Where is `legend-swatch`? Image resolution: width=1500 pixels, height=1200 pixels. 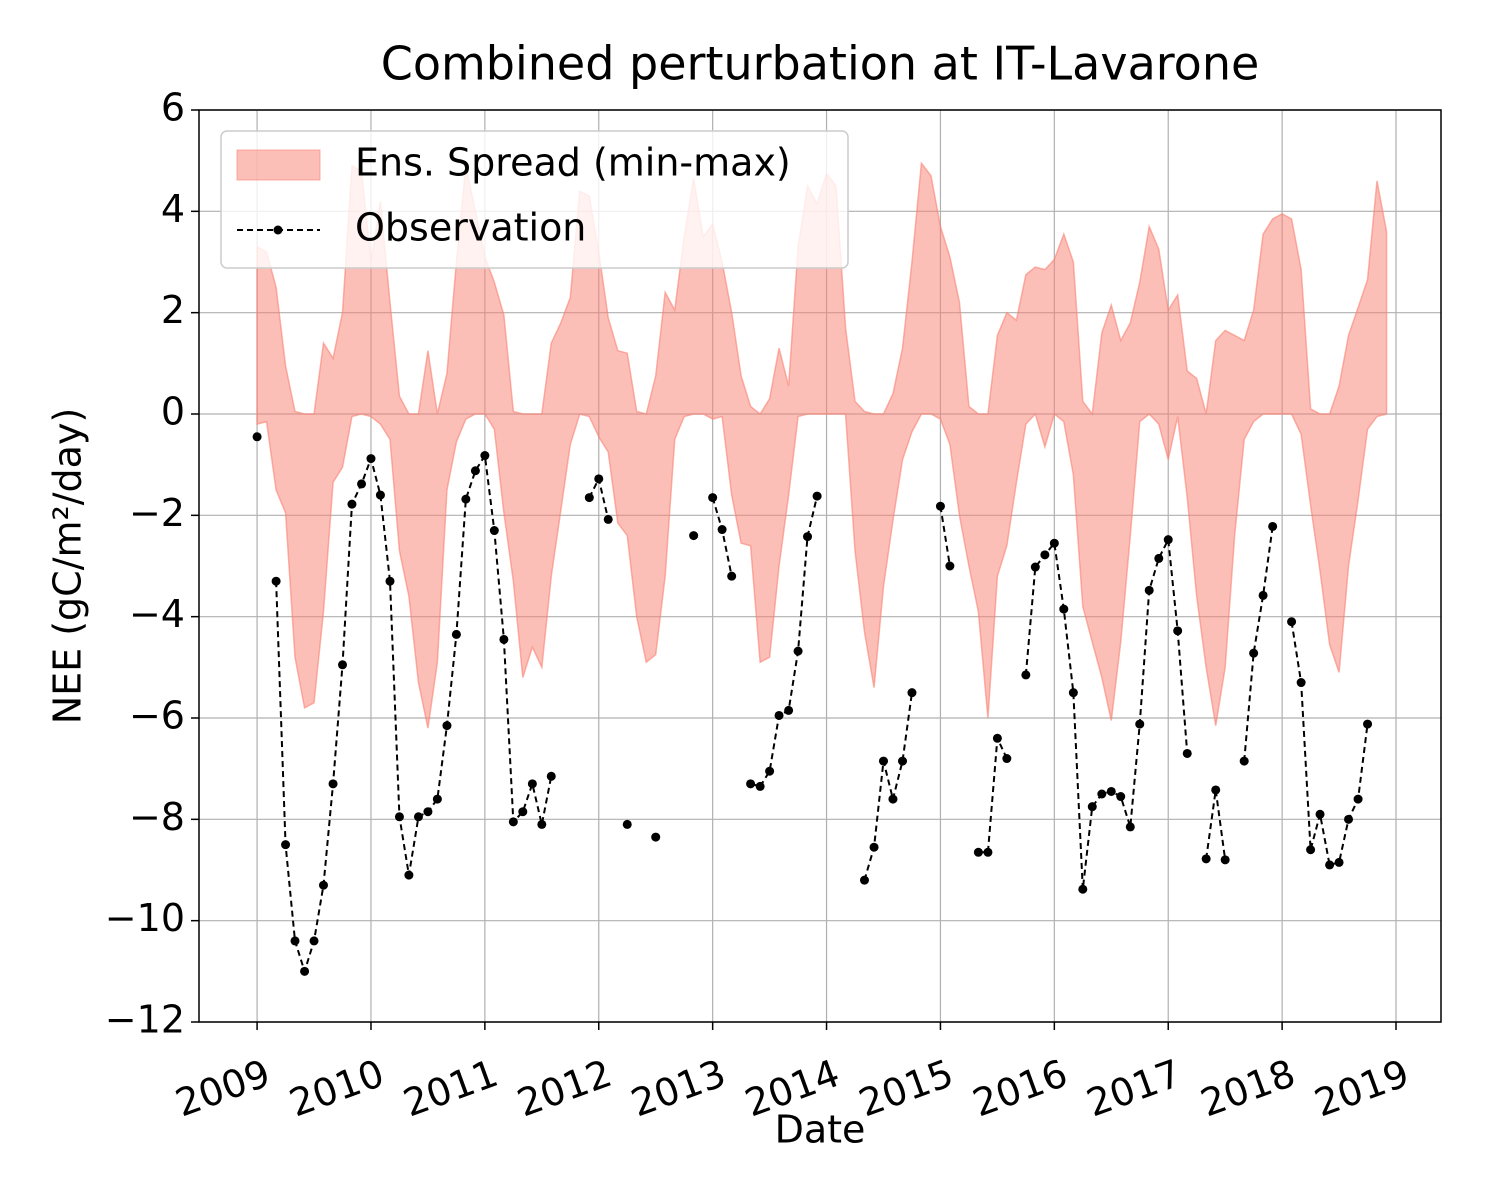
legend-swatch is located at coordinates (278, 165).